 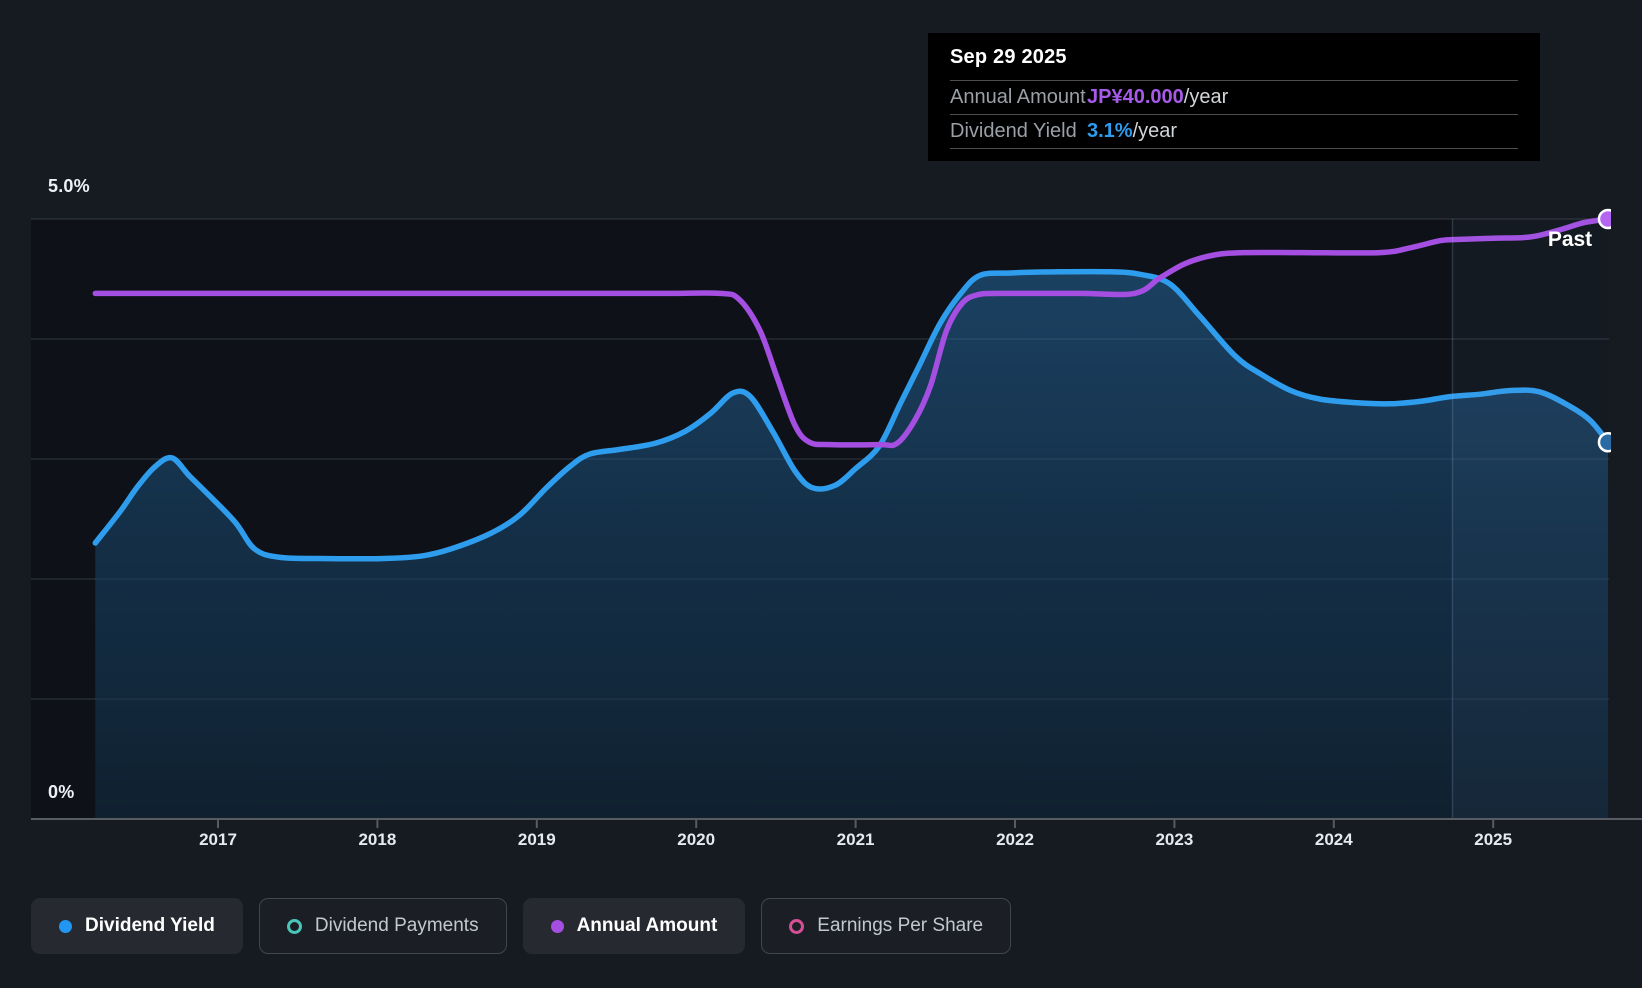 I want to click on x-tick-label-2022: 2022, so click(x=1015, y=839).